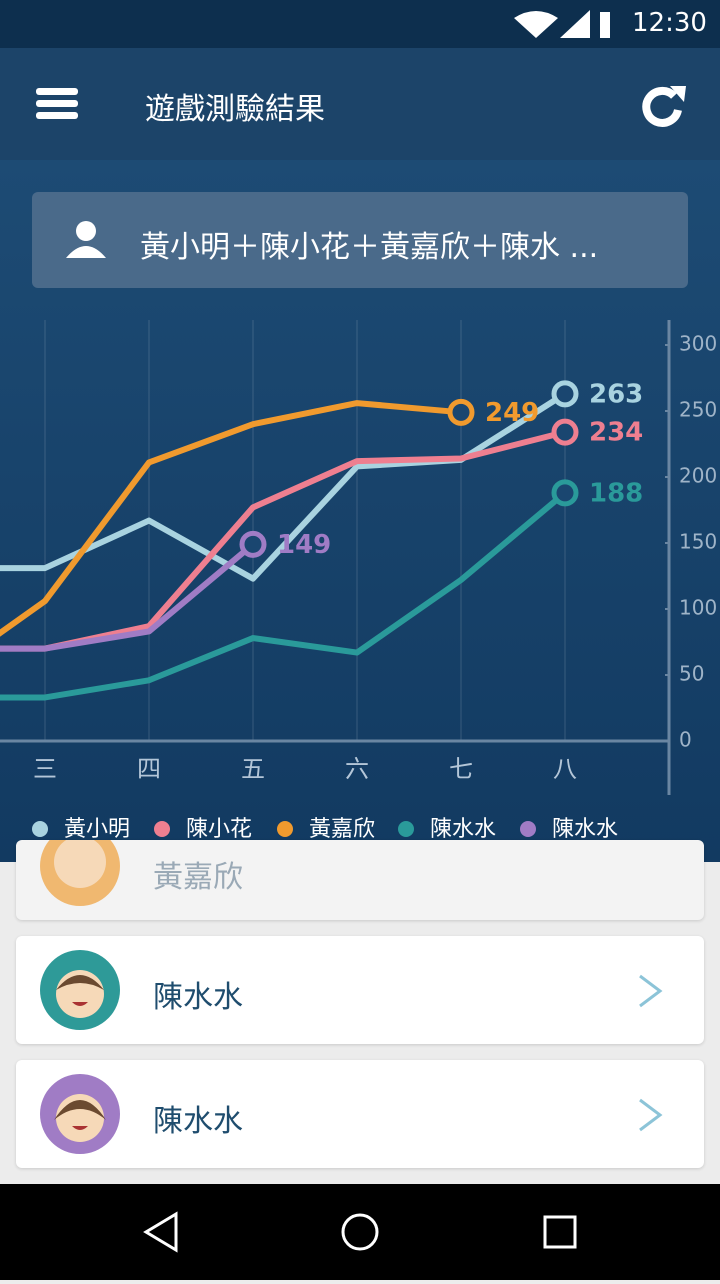 This screenshot has height=1284, width=720. Describe the element at coordinates (97, 829) in the screenshot. I see `legend-label: 黃小明` at that location.